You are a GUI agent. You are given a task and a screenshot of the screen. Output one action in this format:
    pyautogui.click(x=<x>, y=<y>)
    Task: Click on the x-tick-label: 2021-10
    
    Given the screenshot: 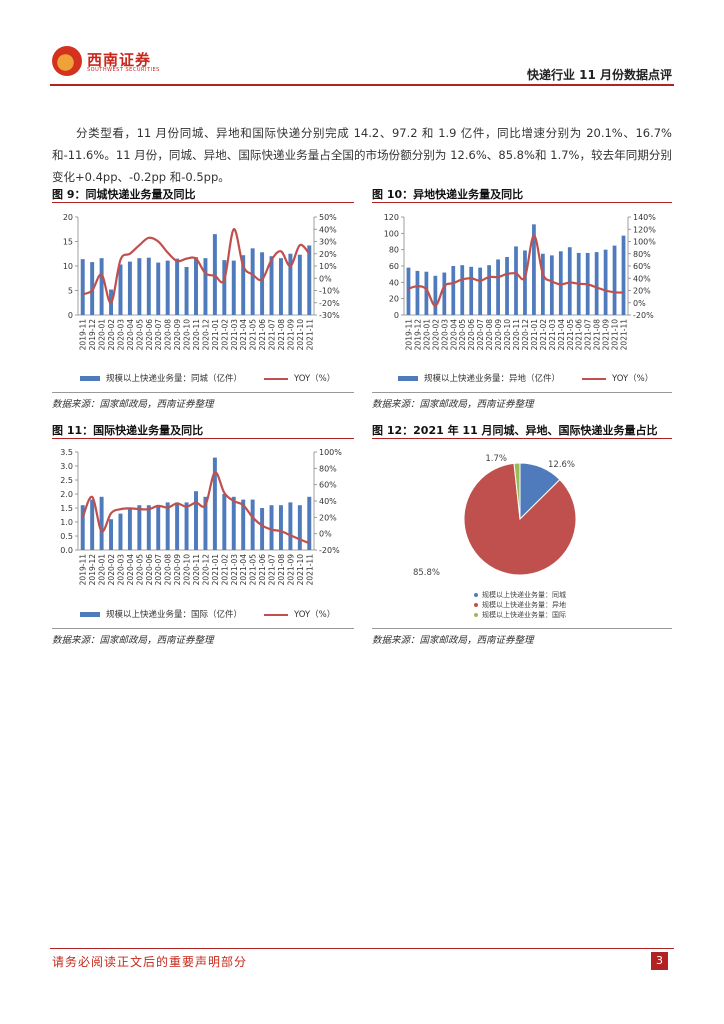 What is the action you would take?
    pyautogui.click(x=300, y=570)
    